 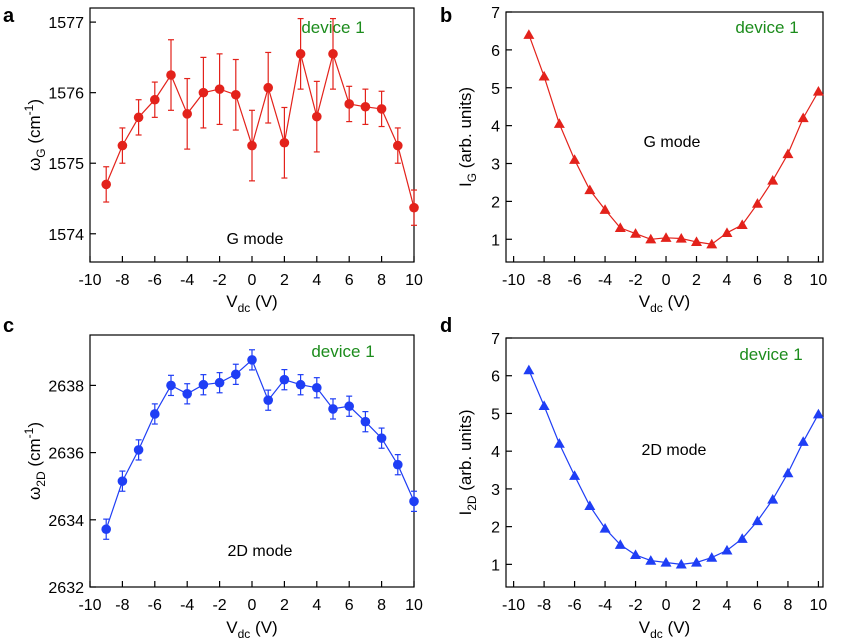 What do you see at coordinates (414, 605) in the screenshot?
I see `x-tick-label: 10` at bounding box center [414, 605].